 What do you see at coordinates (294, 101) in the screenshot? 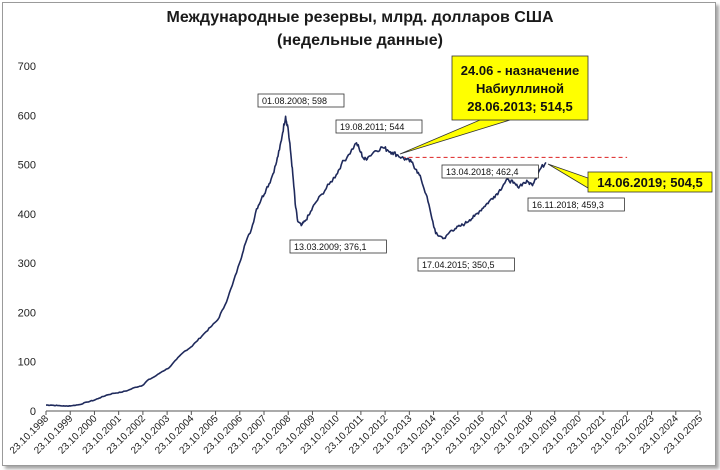
I see `annotation-label: 01.08.2008; 598` at bounding box center [294, 101].